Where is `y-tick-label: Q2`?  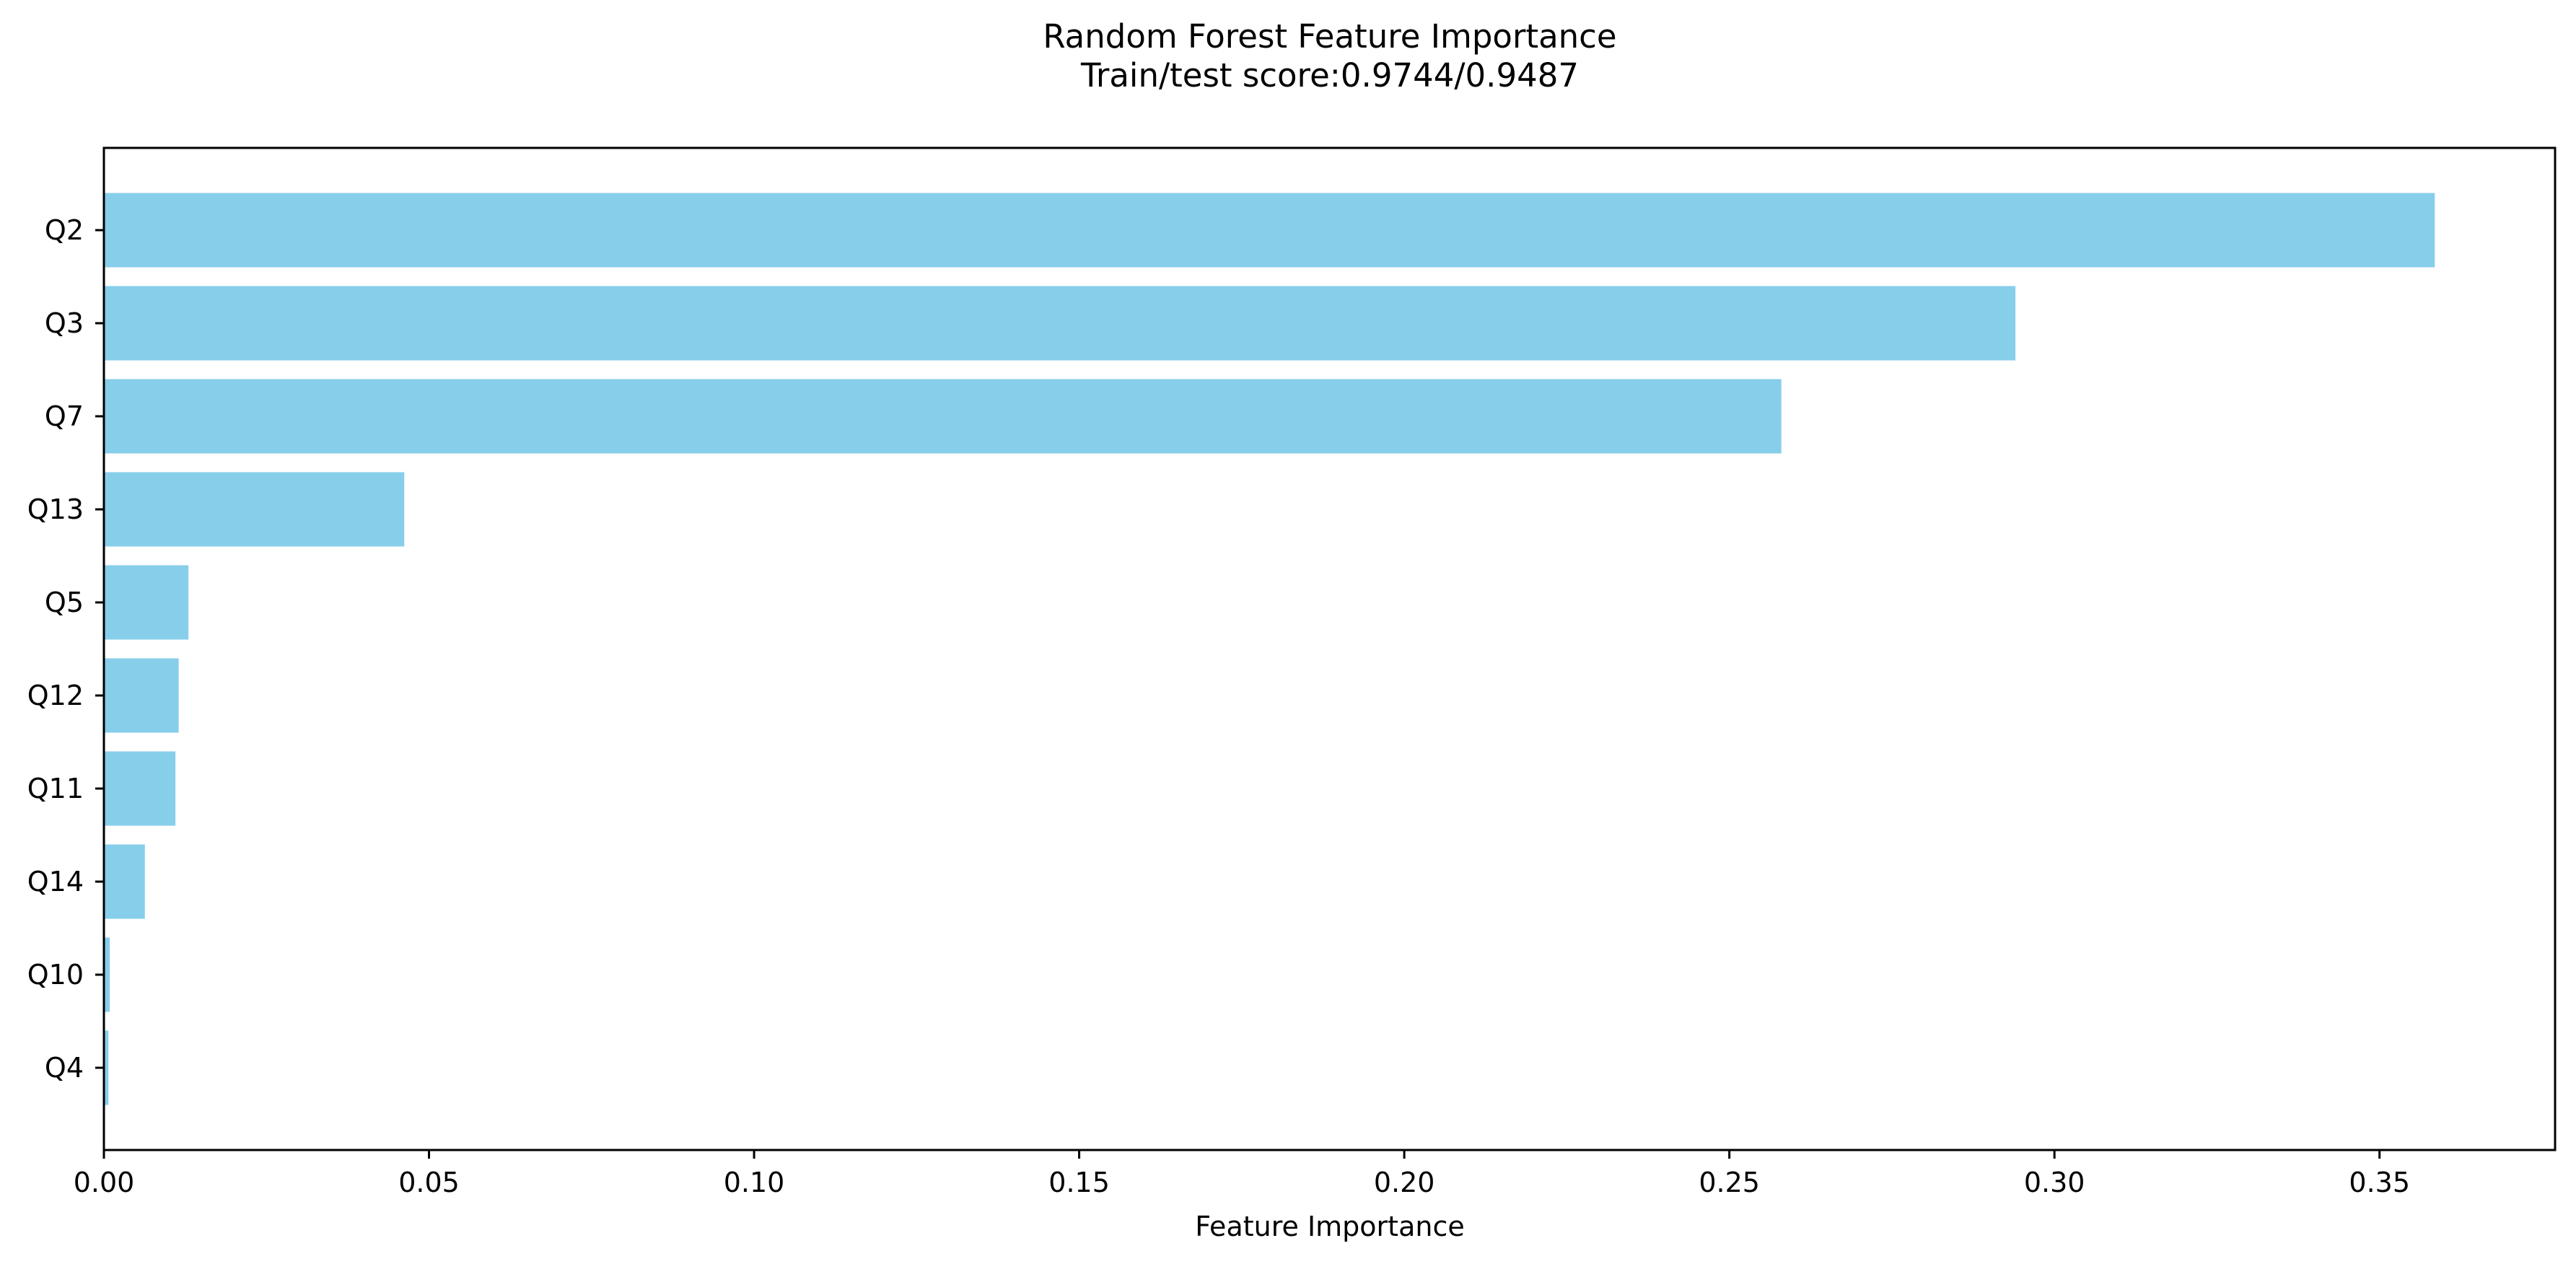 y-tick-label: Q2 is located at coordinates (64, 230).